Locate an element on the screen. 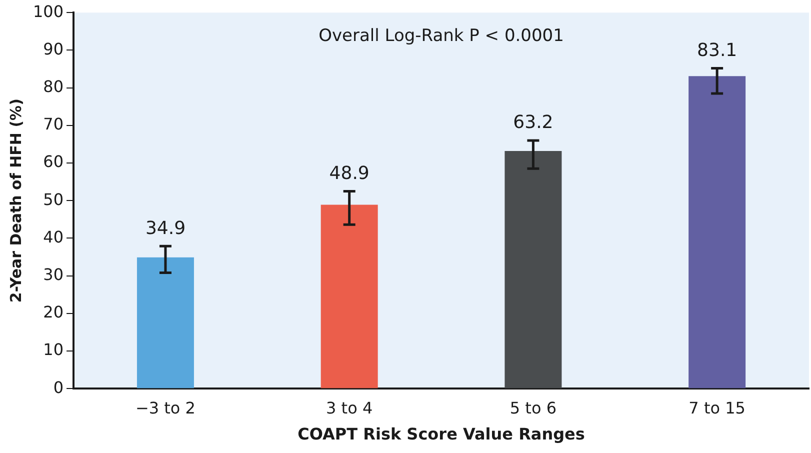  x-tick-label: 3 to 4 is located at coordinates (349, 408).